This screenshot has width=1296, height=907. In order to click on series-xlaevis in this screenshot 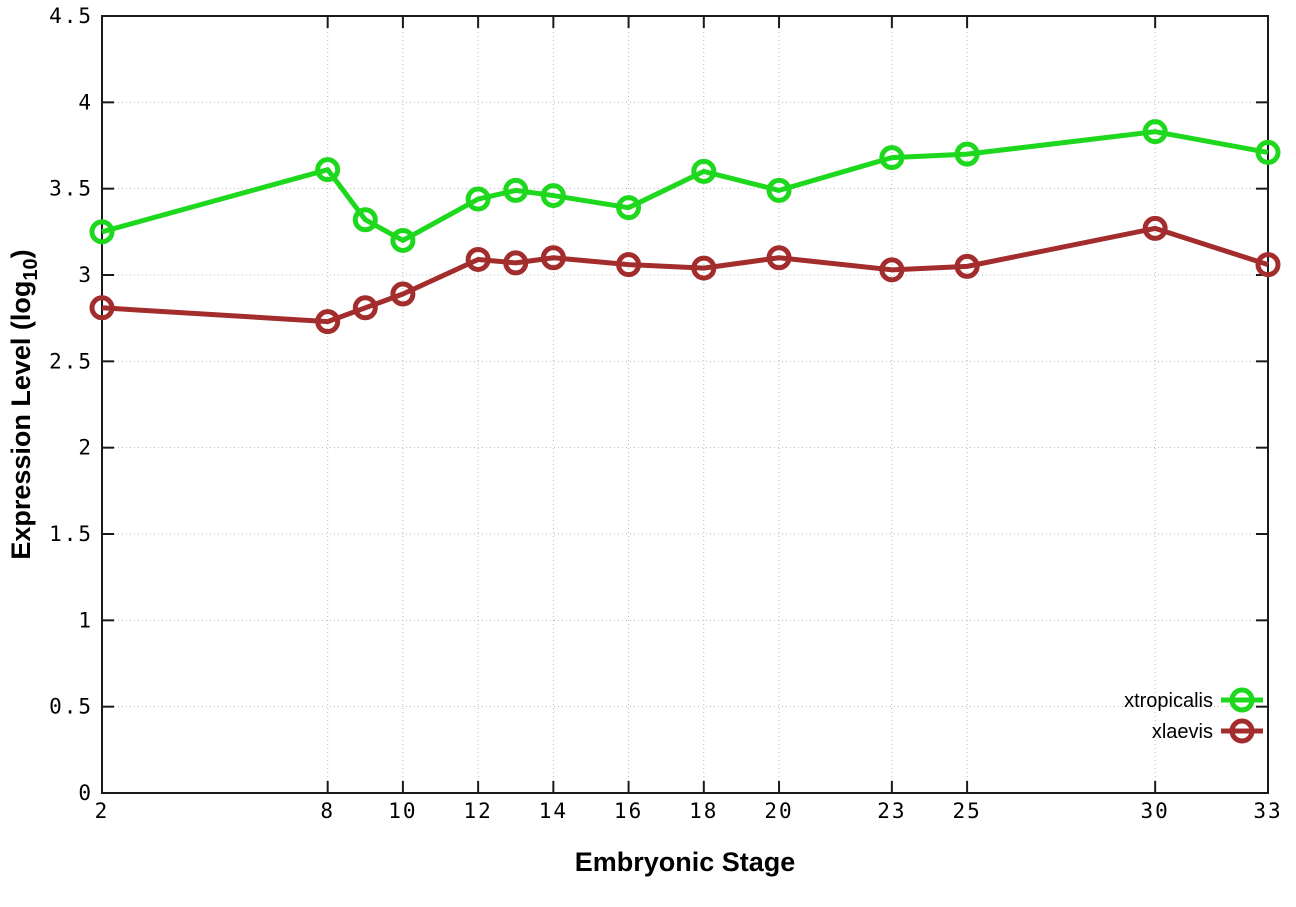, I will do `click(685, 275)`.